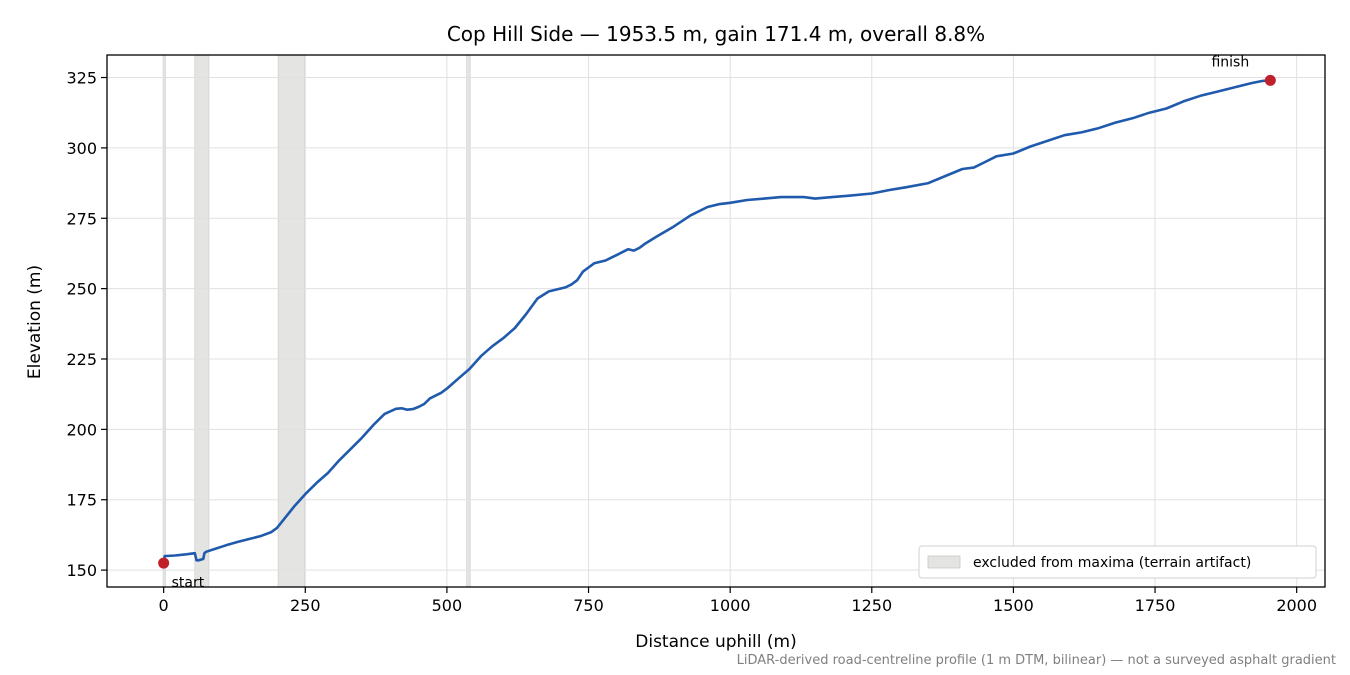  I want to click on y-axis-ticks: 150 175 200 225 250 275 300 325, so click(86, 324).